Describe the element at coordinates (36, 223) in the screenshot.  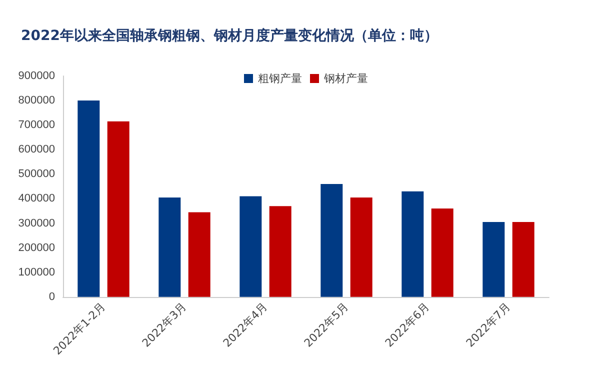
I see `y-tick-label: 300000` at that location.